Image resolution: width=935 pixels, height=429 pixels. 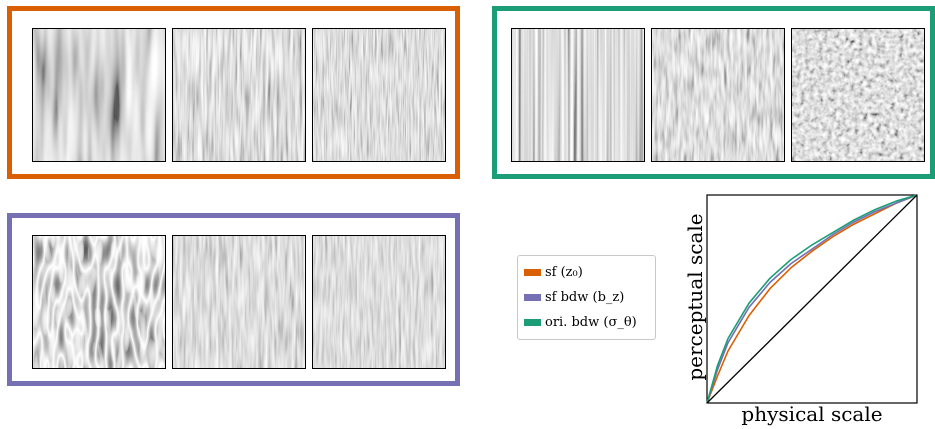 What do you see at coordinates (695, 297) in the screenshot?
I see `y-axis-label: perceptual scale` at bounding box center [695, 297].